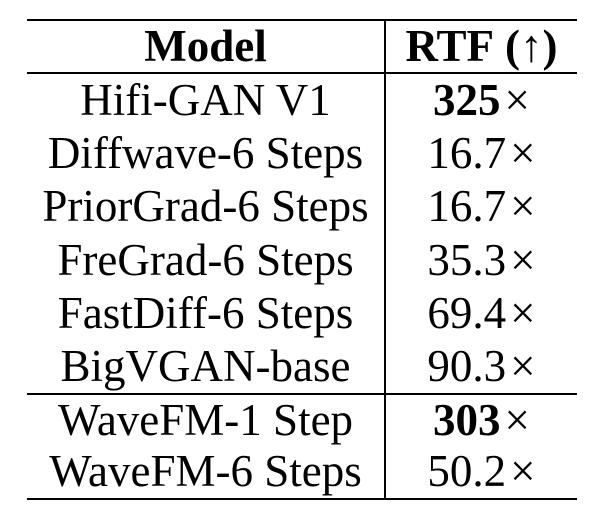  I want to click on rtf-value-cell: 325 ×, so click(480, 100).